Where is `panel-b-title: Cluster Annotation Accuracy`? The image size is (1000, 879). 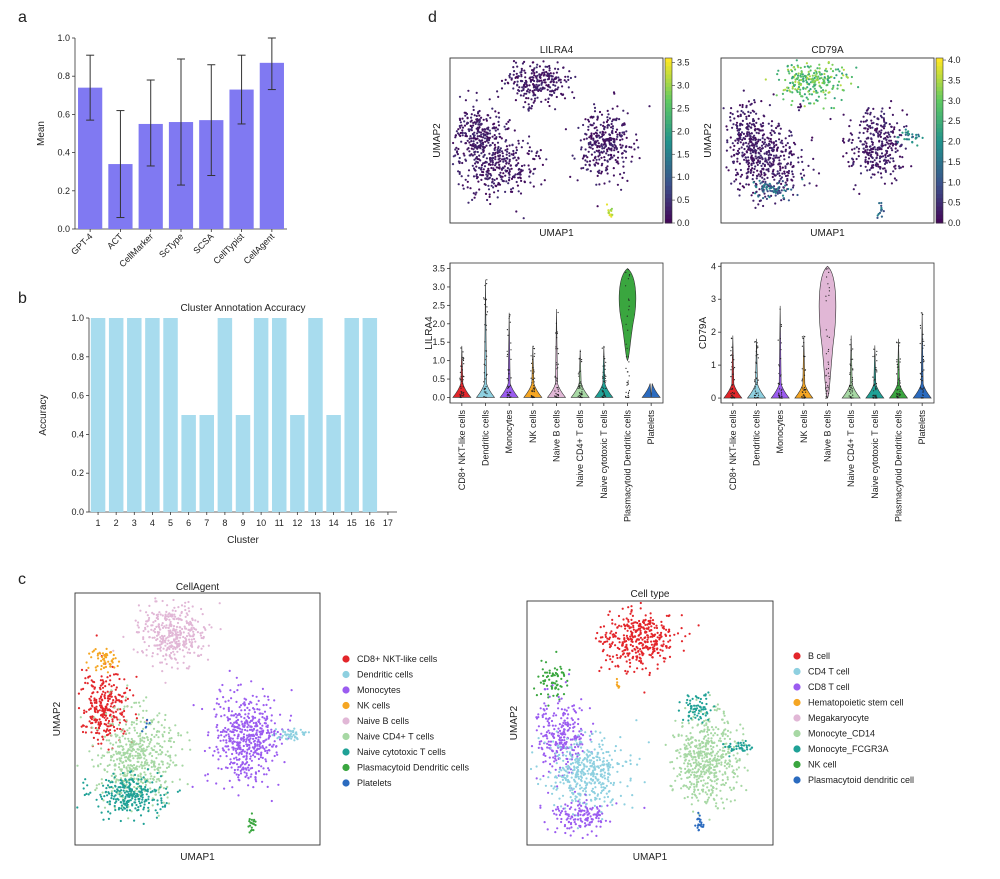 panel-b-title: Cluster Annotation Accuracy is located at coordinates (242, 308).